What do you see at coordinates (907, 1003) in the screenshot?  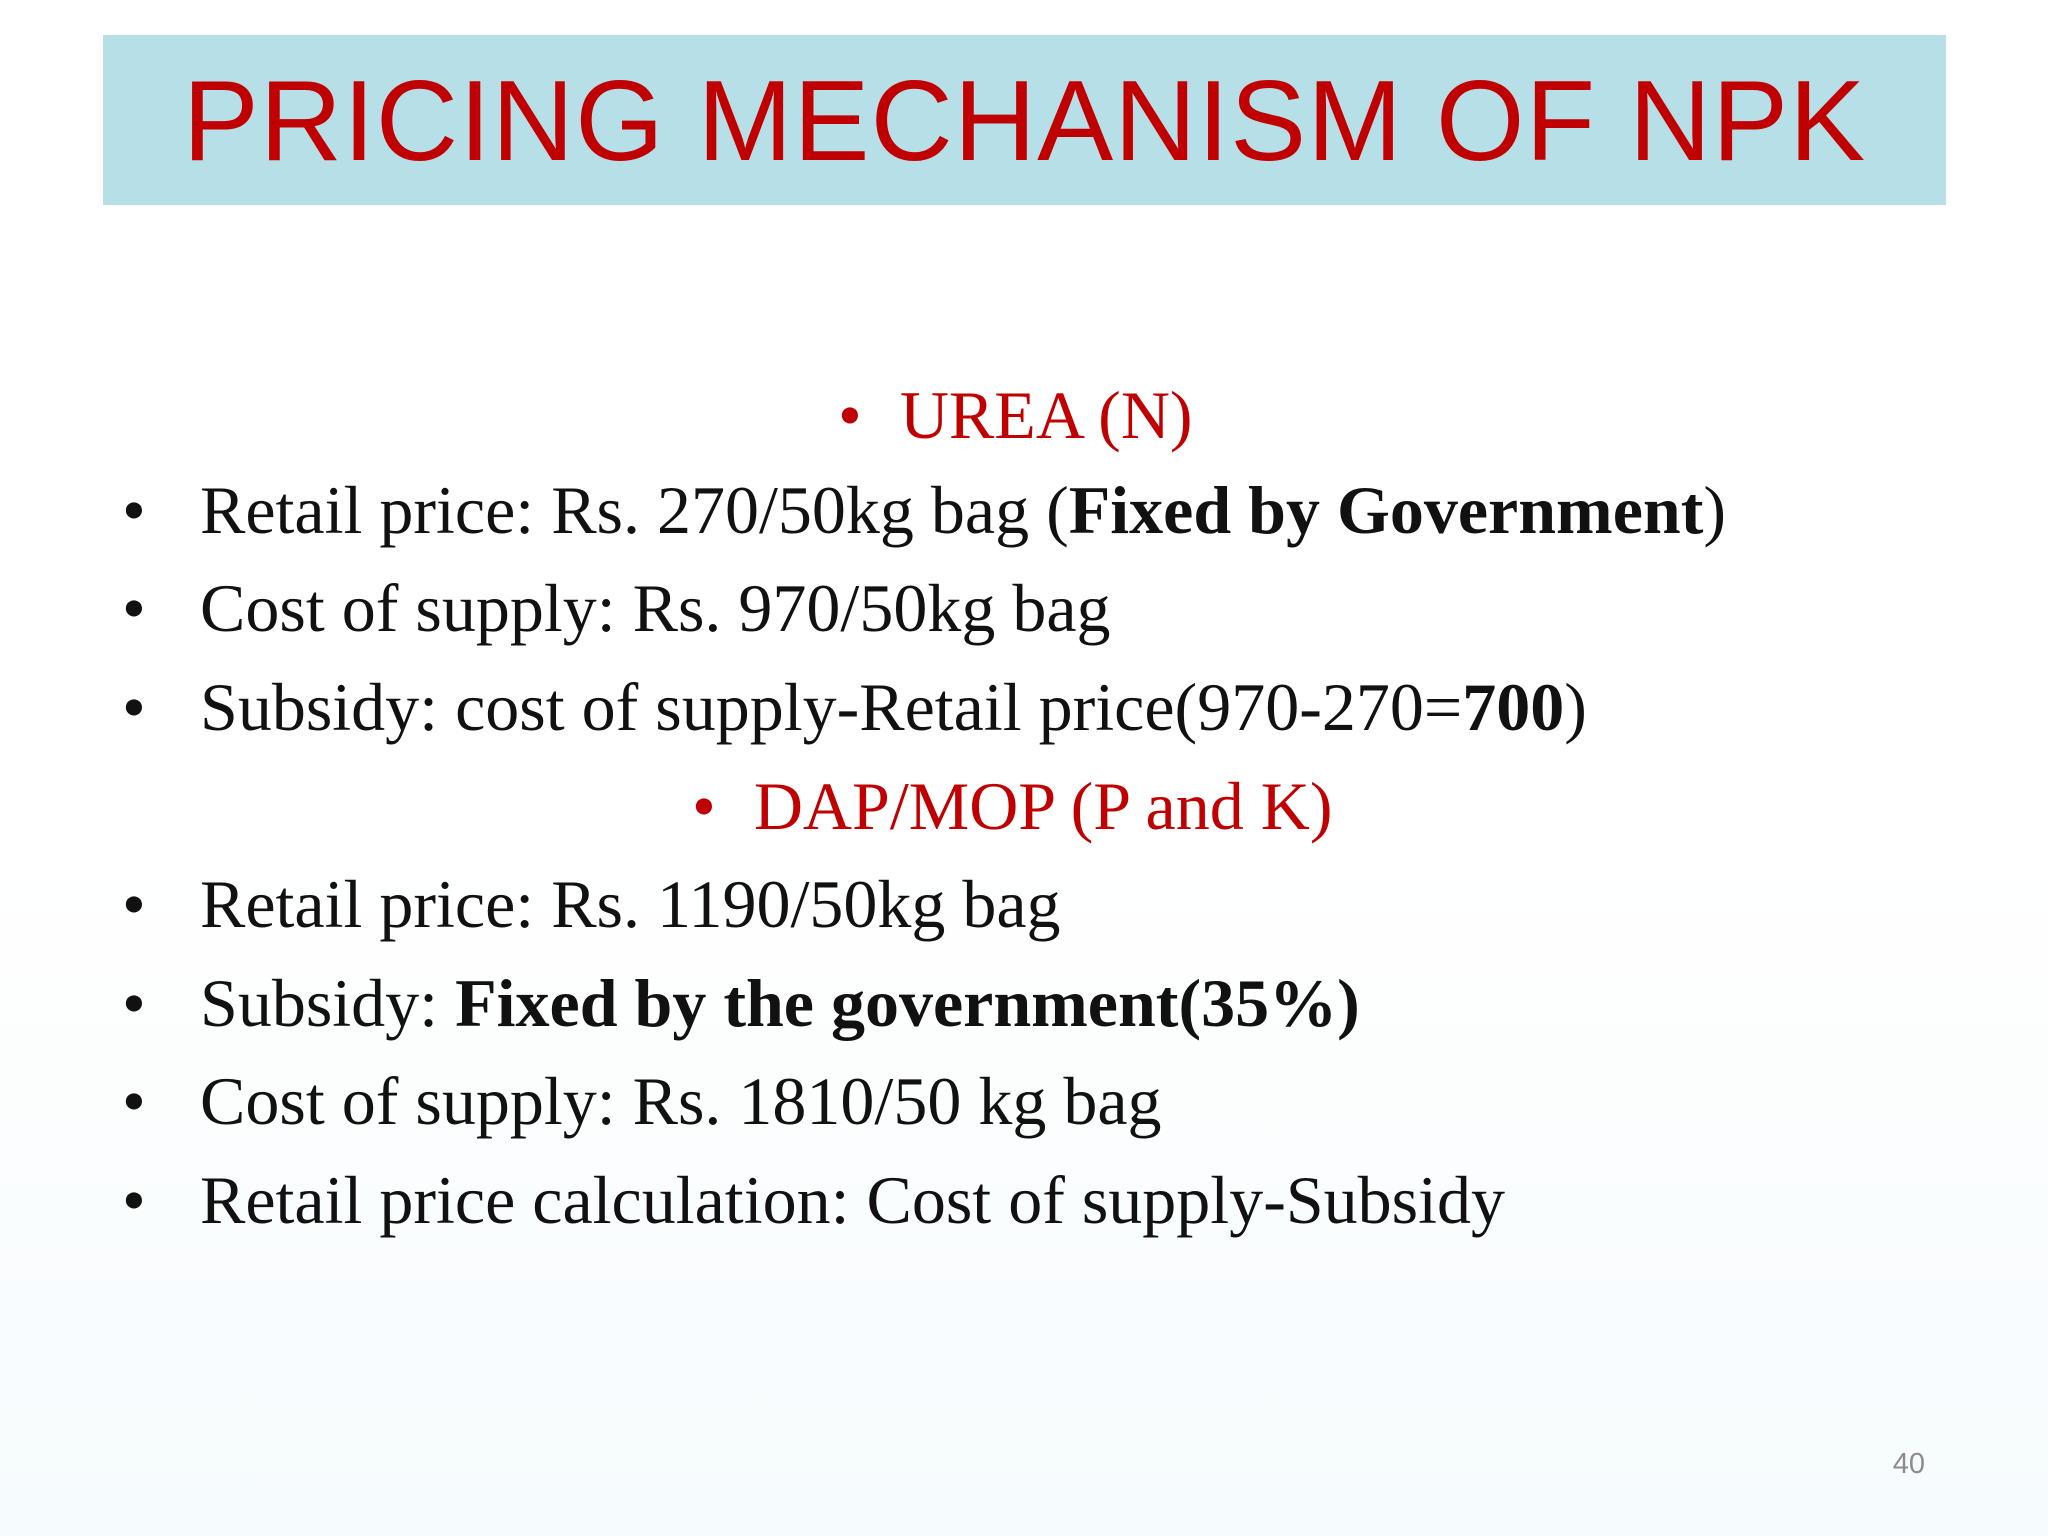 I see `emphasis-text: Fixed by the government(35%)` at bounding box center [907, 1003].